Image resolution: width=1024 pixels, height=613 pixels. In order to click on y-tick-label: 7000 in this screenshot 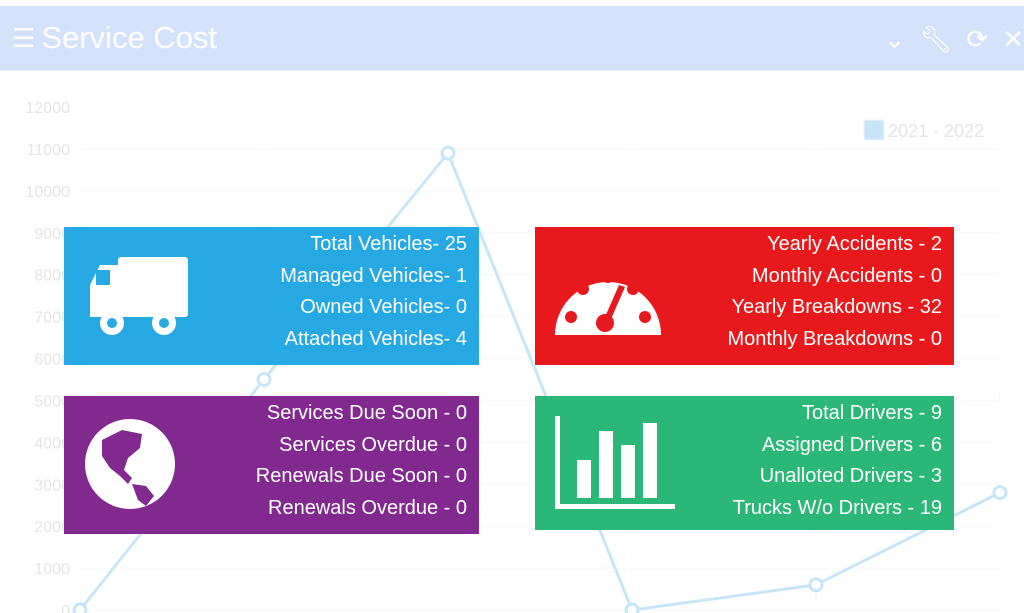, I will do `click(52, 318)`.